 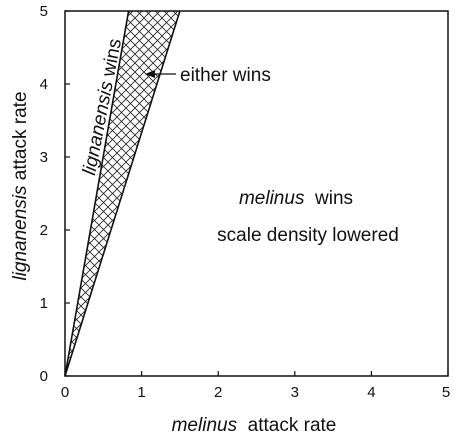 What do you see at coordinates (371, 392) in the screenshot?
I see `x-tick-label: 4` at bounding box center [371, 392].